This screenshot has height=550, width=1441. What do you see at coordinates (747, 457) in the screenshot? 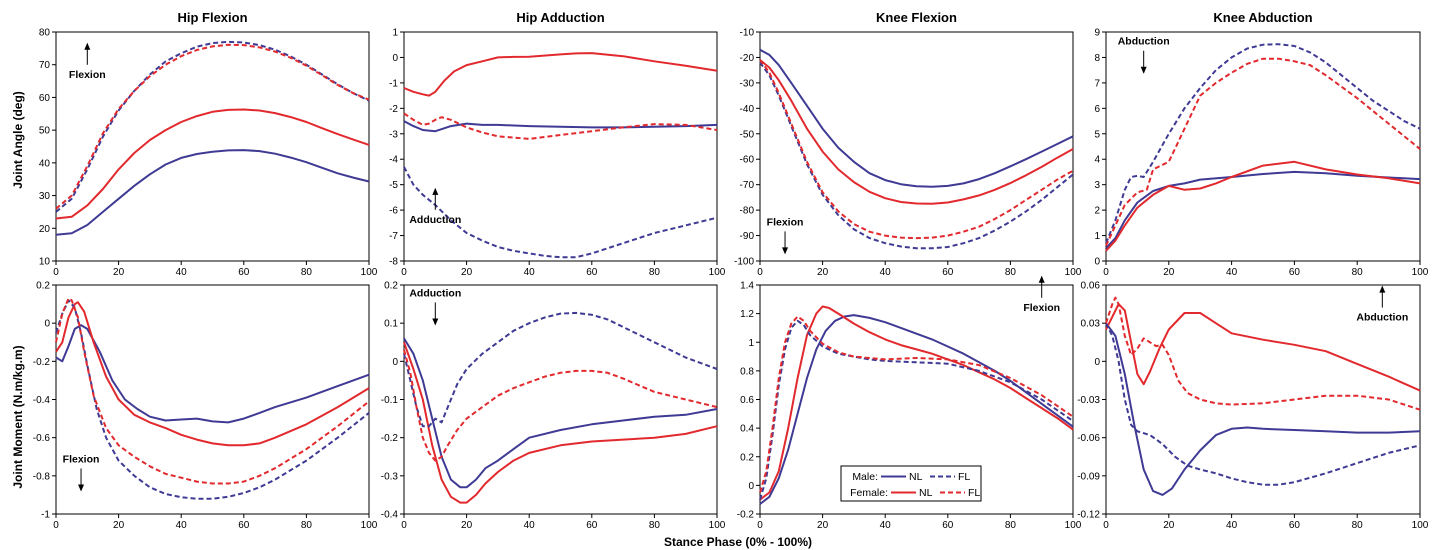
I see `panel-7-y-tick-label: 0.2` at bounding box center [747, 457].